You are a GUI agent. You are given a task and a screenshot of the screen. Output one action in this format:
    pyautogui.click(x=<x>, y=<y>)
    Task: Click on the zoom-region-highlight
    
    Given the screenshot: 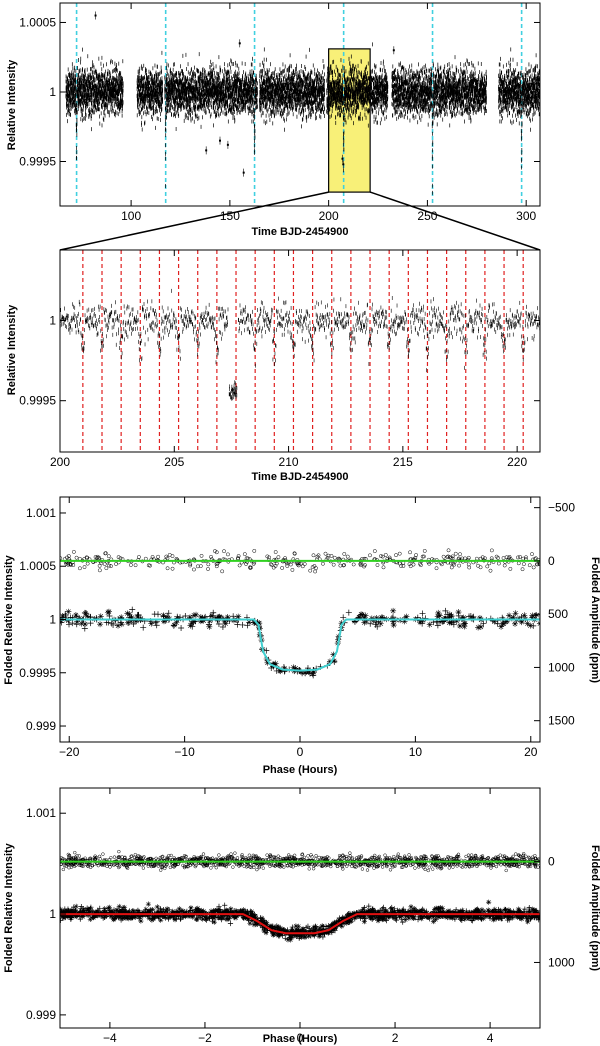 What is the action you would take?
    pyautogui.click(x=349, y=120)
    